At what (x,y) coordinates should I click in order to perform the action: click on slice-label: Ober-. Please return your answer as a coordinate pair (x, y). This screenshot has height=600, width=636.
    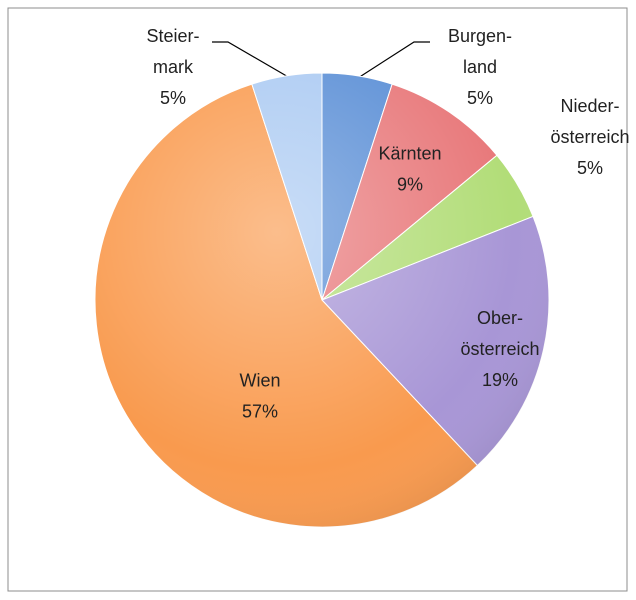
    Looking at the image, I should click on (500, 318).